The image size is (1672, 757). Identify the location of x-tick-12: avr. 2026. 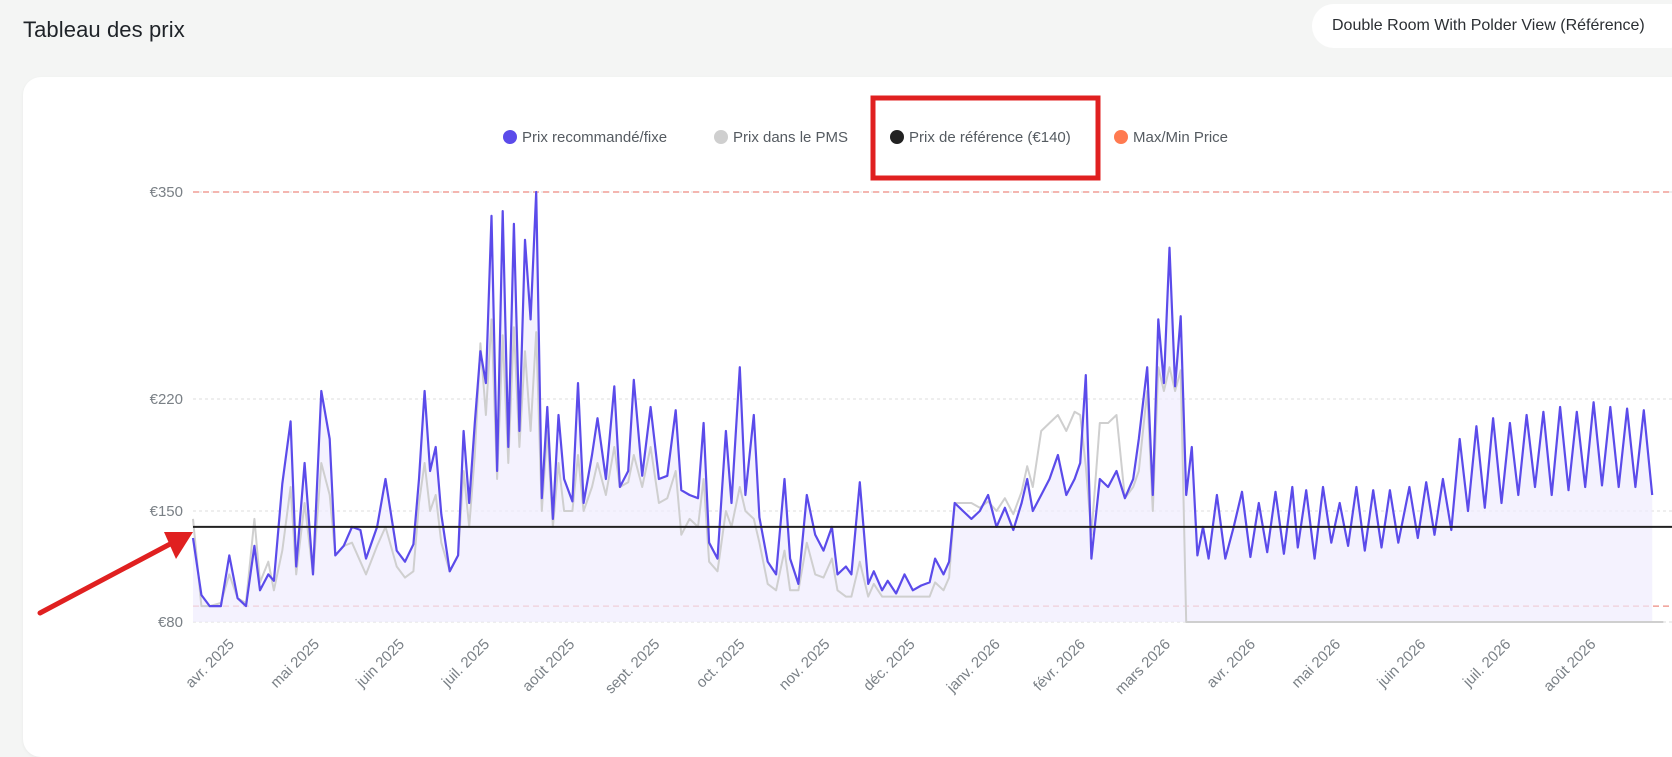
(1231, 664).